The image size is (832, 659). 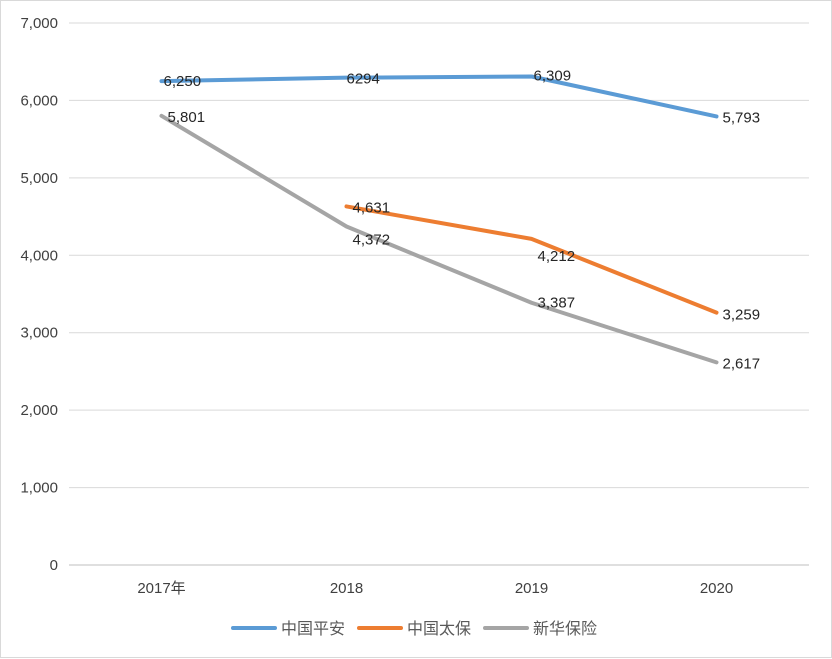 What do you see at coordinates (54, 565) in the screenshot?
I see `y-tick-label: 0` at bounding box center [54, 565].